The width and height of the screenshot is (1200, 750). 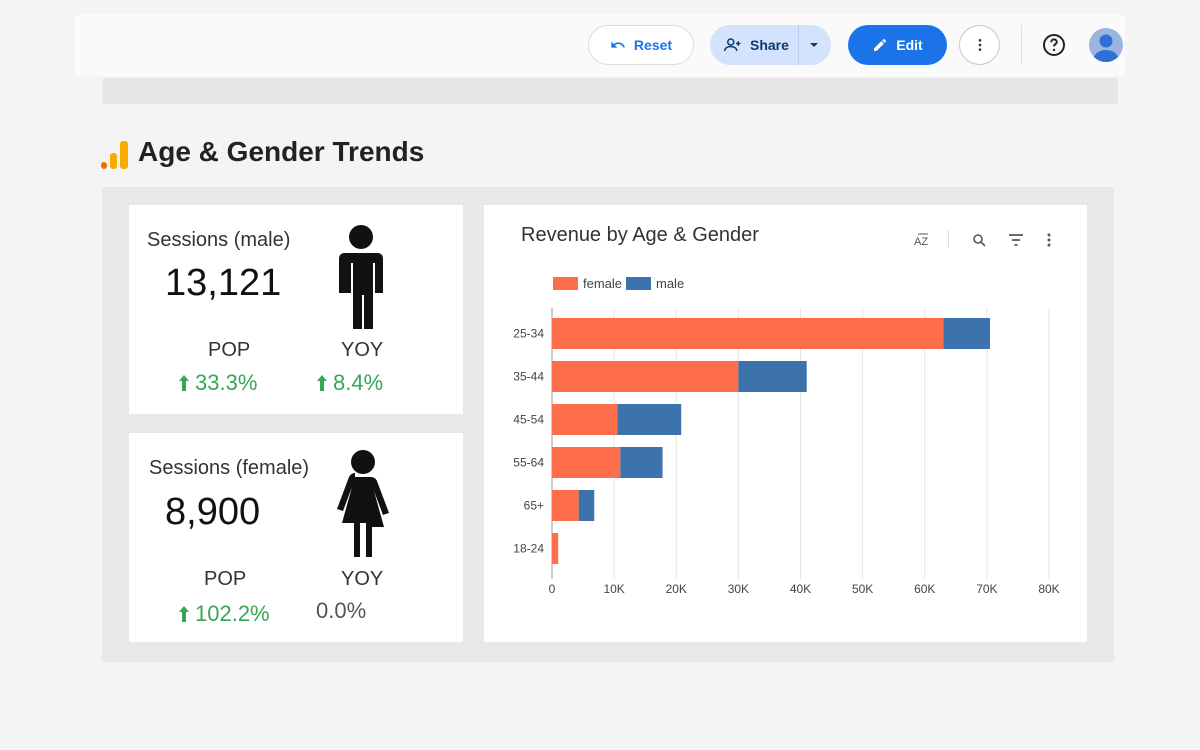 I want to click on pop-change-value: 102.2%, so click(x=232, y=613).